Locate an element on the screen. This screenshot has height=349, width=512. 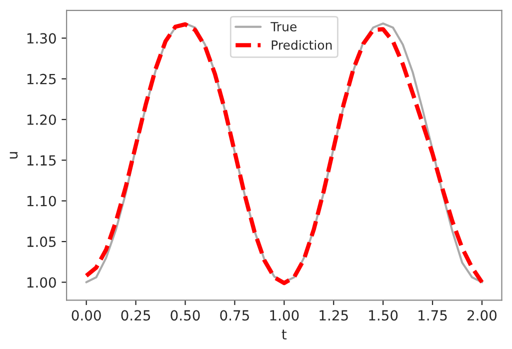
y-tick-label: 1.30 is located at coordinates (41, 38).